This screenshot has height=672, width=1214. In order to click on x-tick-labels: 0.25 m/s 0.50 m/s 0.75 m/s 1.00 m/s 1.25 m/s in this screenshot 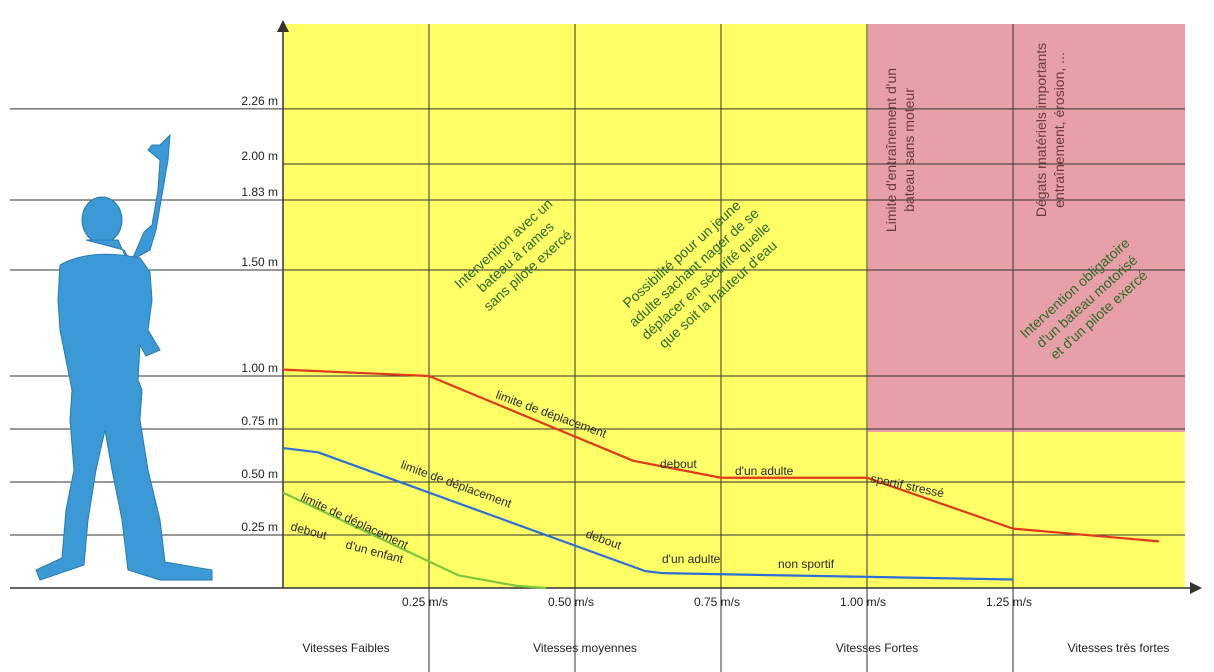, I will do `click(717, 602)`.